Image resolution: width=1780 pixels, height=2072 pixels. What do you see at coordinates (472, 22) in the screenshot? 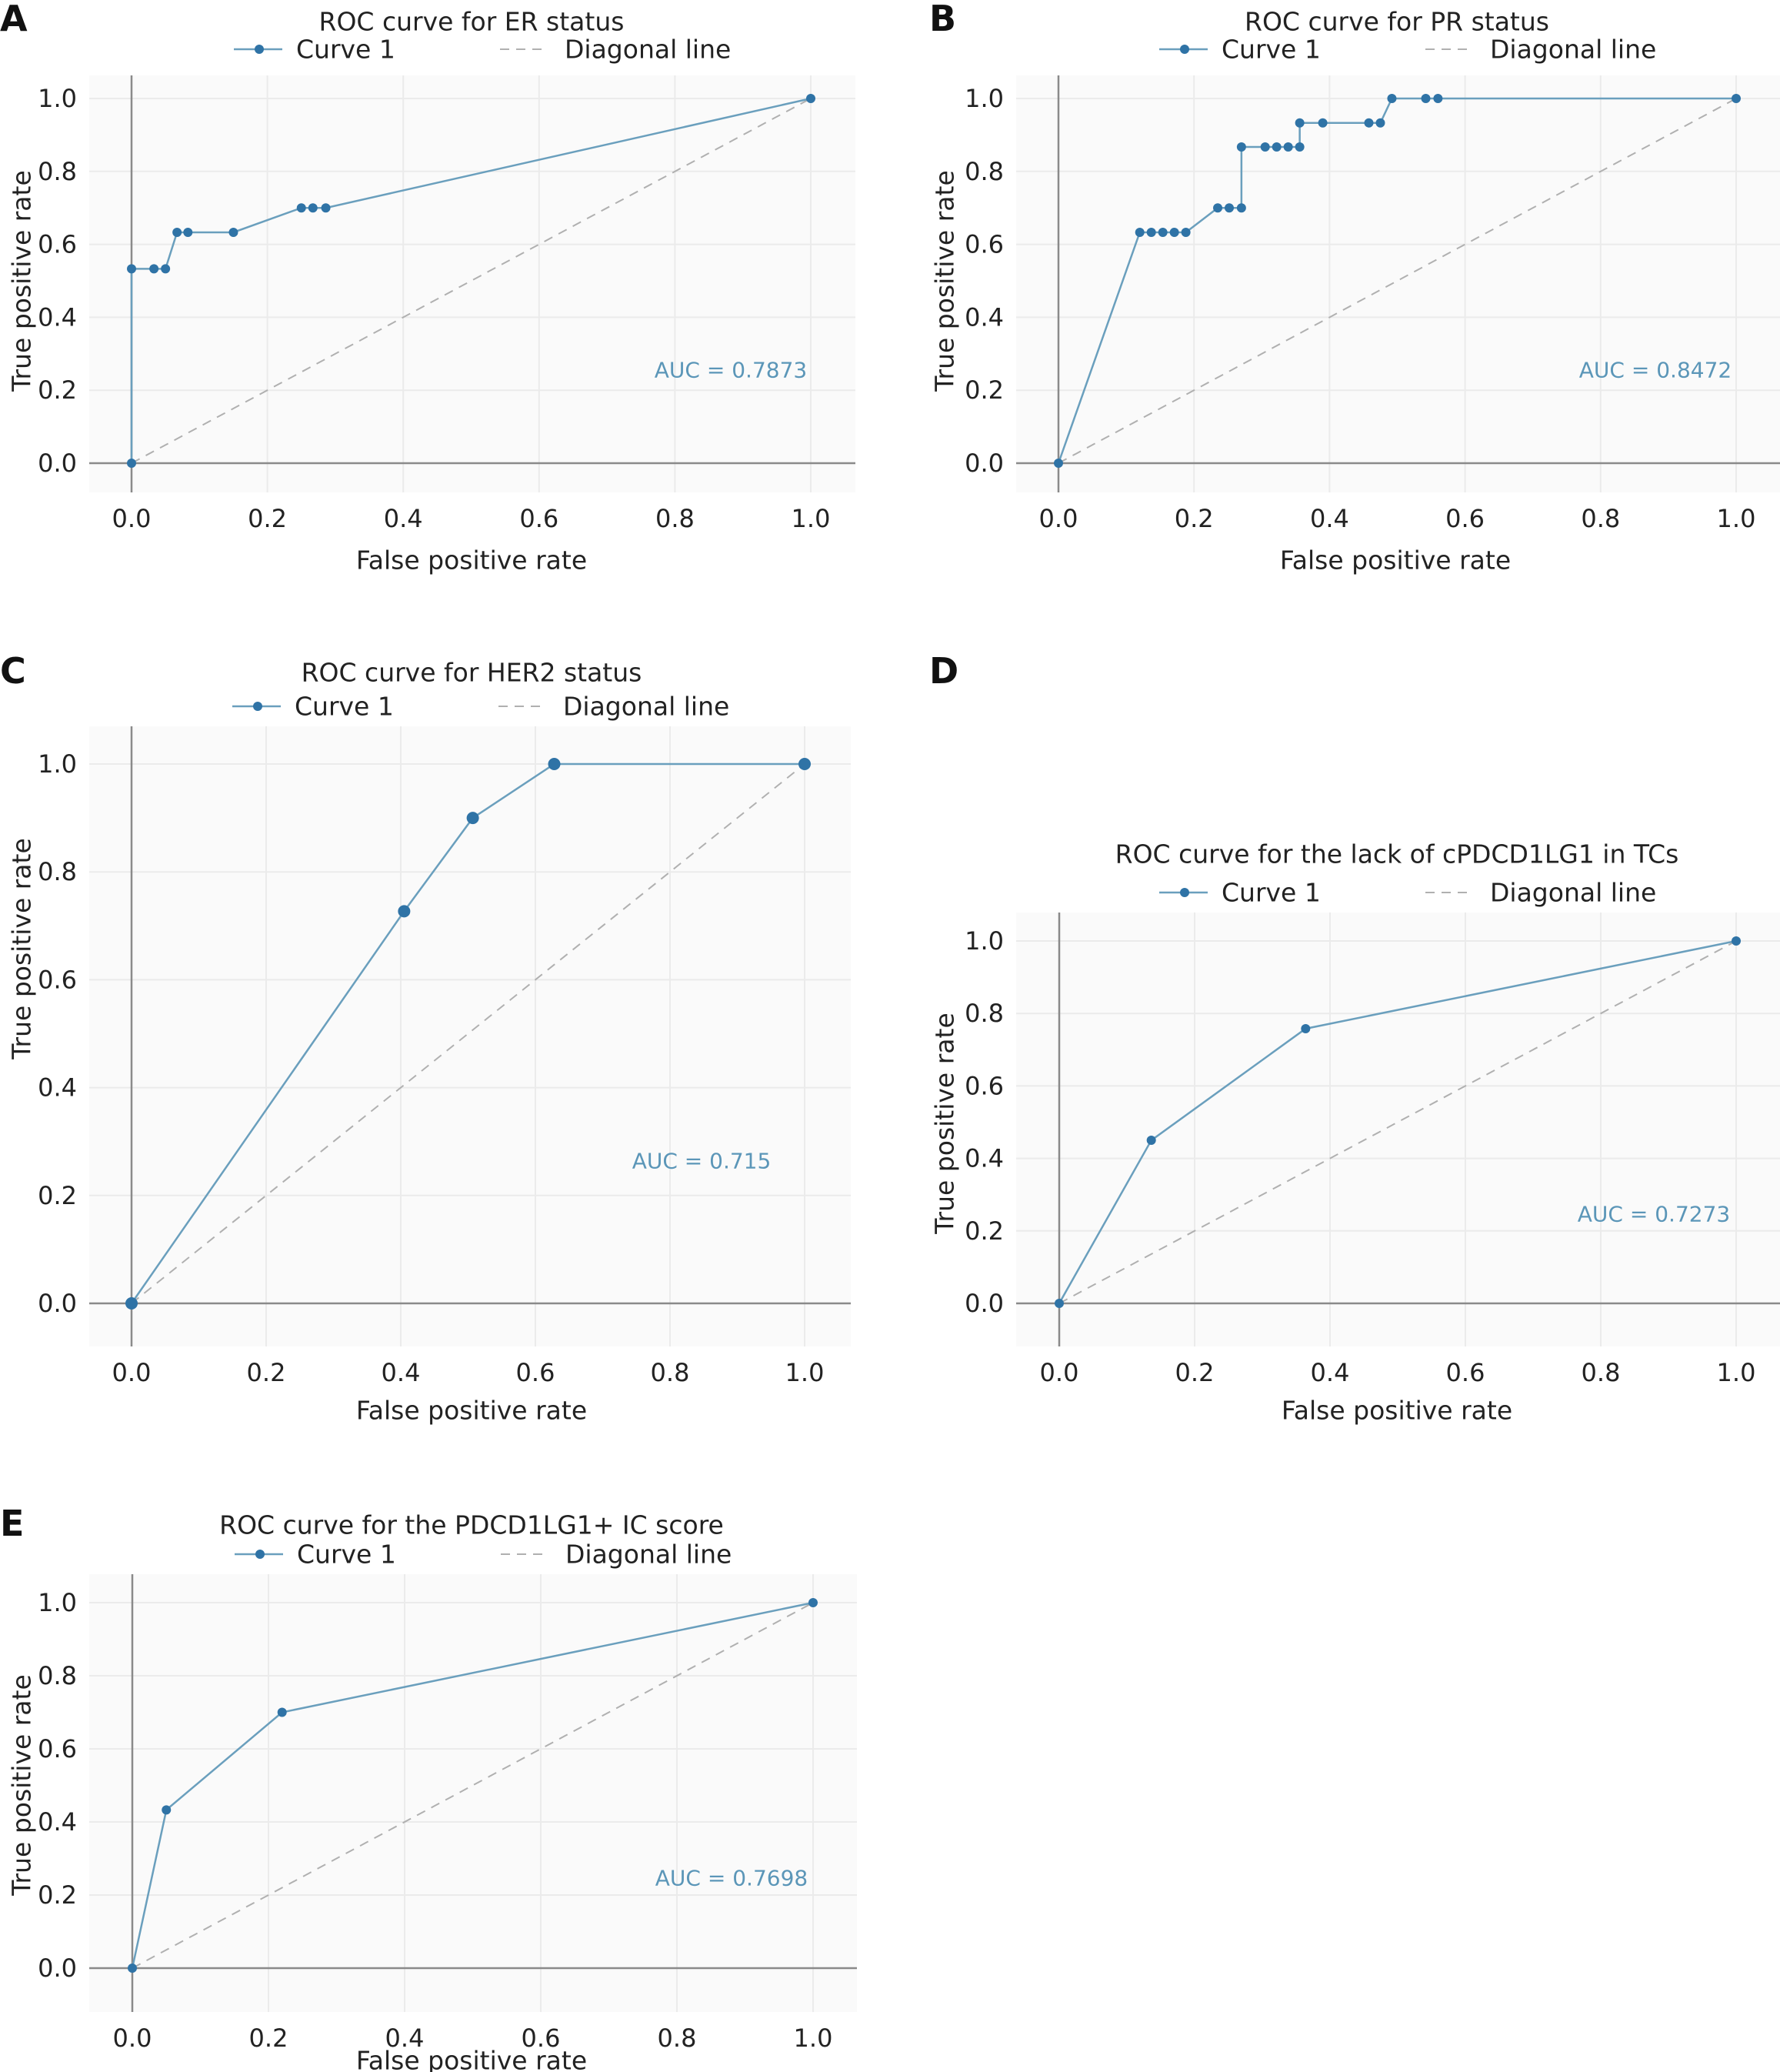
I see `chart-title: ROC curve for ER status` at bounding box center [472, 22].